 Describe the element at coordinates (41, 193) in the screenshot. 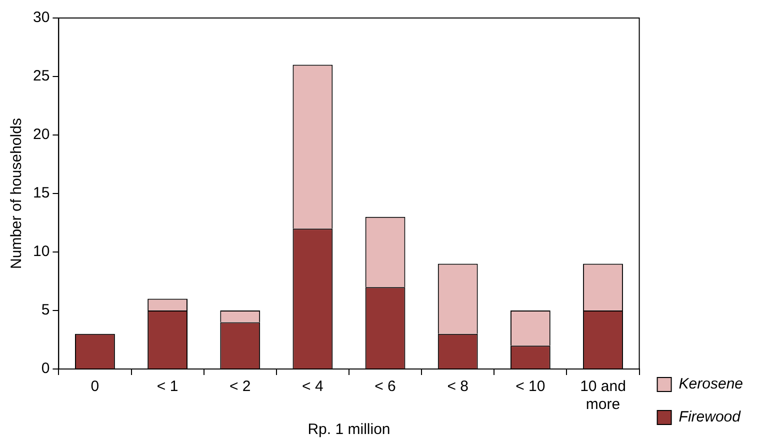

I see `y-tick-label: 15` at that location.